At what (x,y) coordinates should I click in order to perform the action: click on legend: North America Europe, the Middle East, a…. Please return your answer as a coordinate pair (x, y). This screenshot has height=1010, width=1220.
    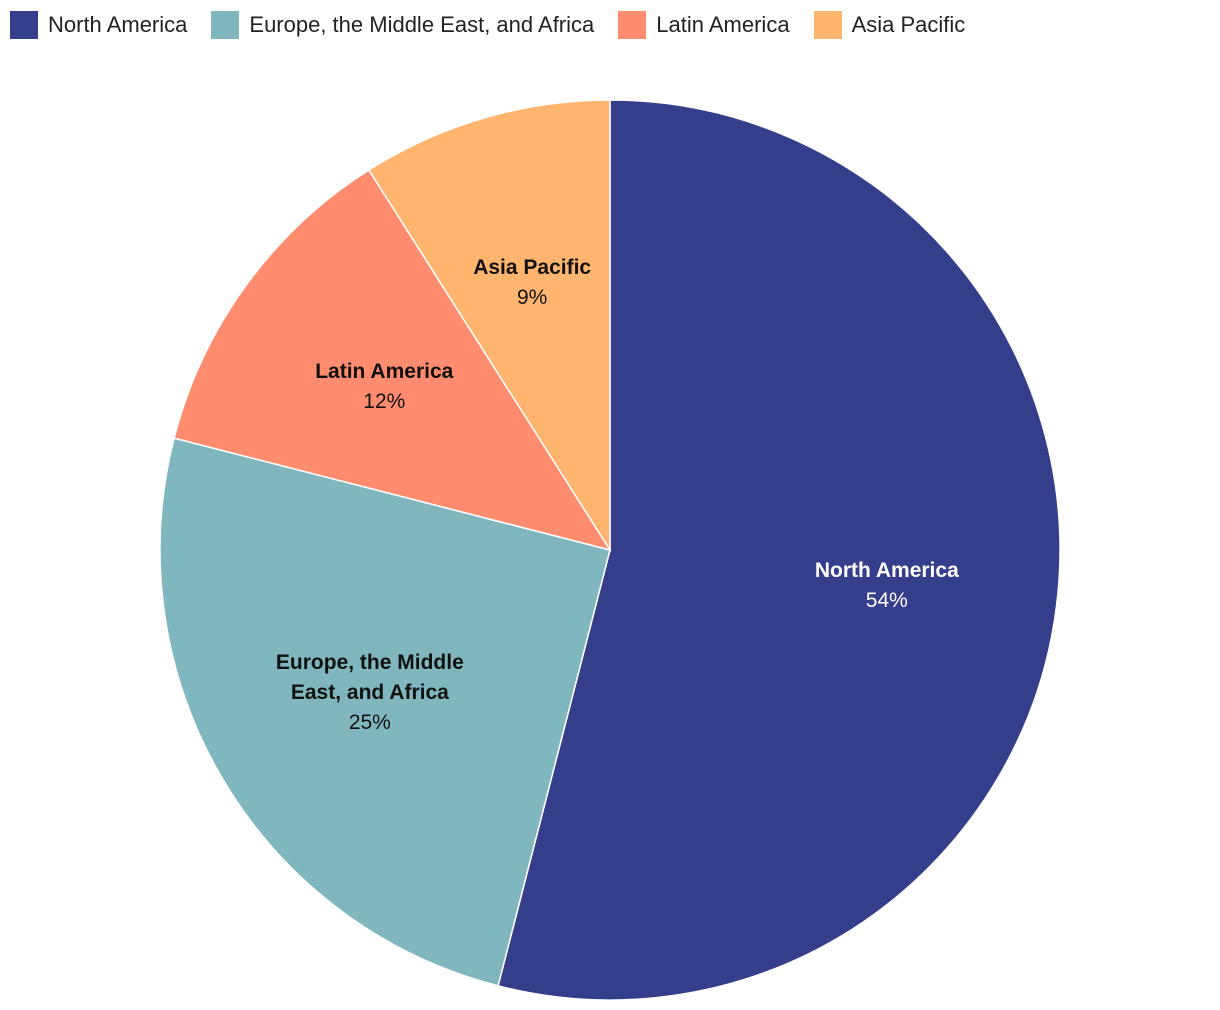
    Looking at the image, I should click on (499, 25).